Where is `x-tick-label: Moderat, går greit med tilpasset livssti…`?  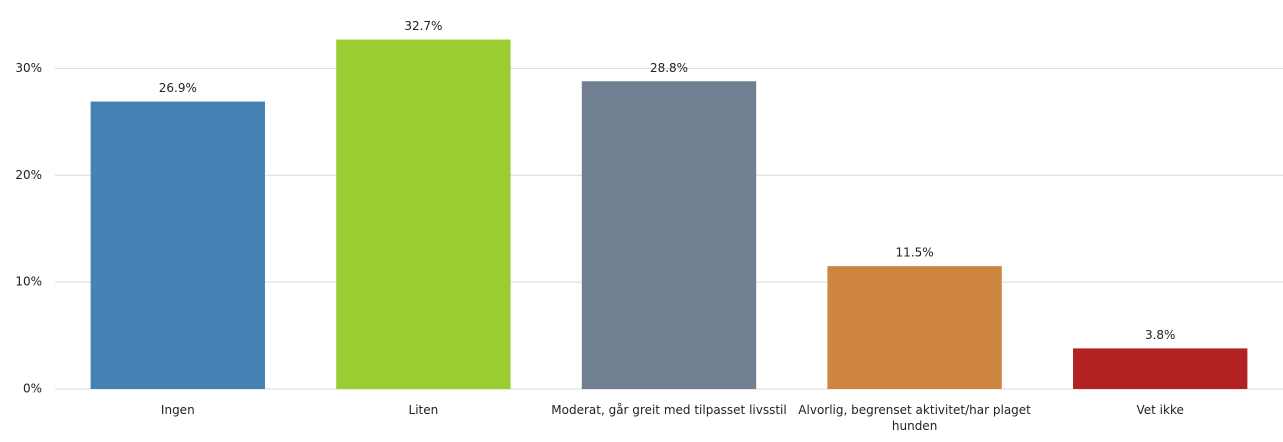
x-tick-label: Moderat, går greit med tilpasset livssti… is located at coordinates (669, 410).